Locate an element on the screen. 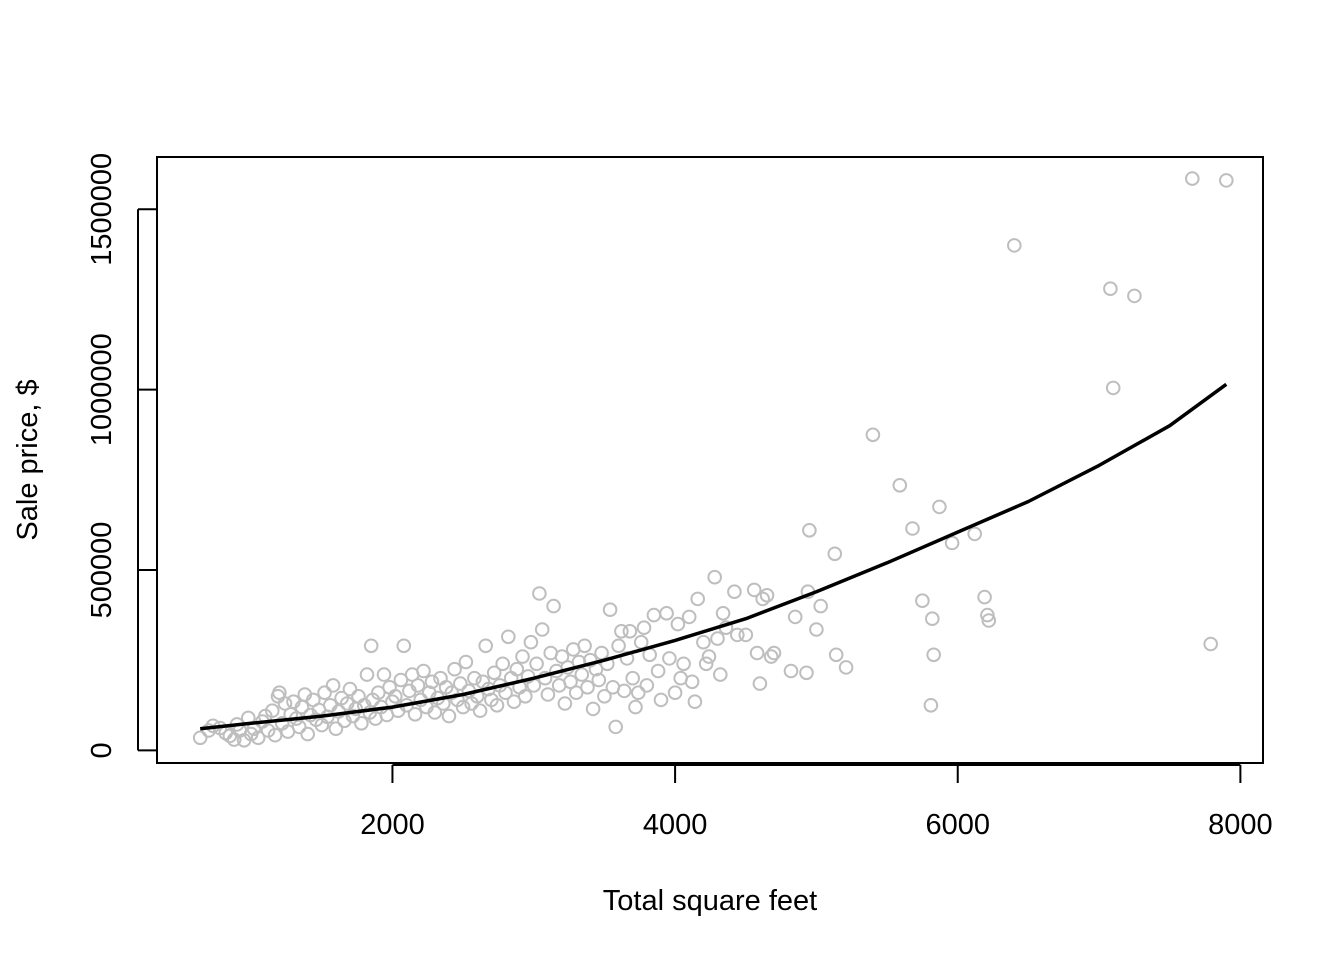  y-tick-label: 500000 is located at coordinates (102, 570).